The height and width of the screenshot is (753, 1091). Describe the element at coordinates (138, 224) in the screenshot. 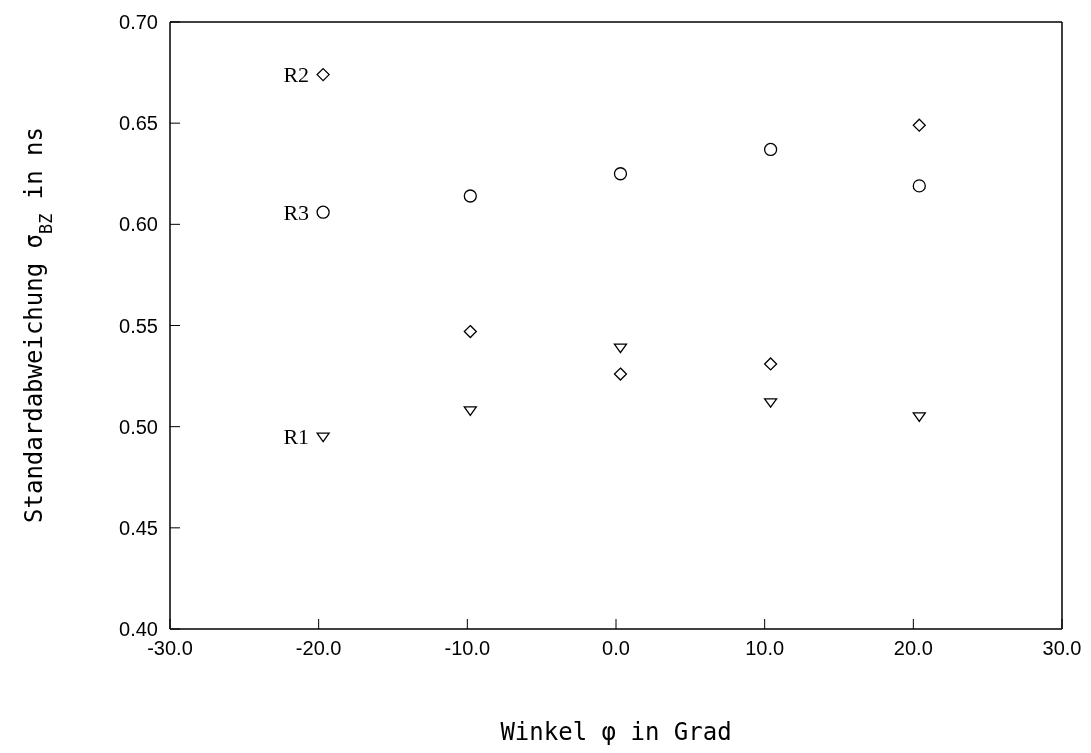

I see `y-tick-label: 0.60` at that location.